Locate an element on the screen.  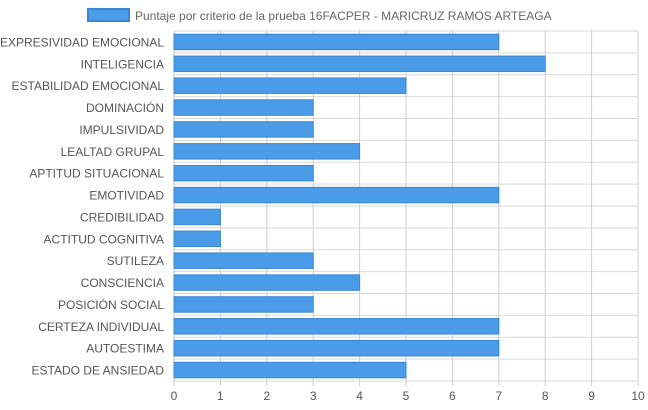
category-label: SUTILEZA is located at coordinates (135, 261).